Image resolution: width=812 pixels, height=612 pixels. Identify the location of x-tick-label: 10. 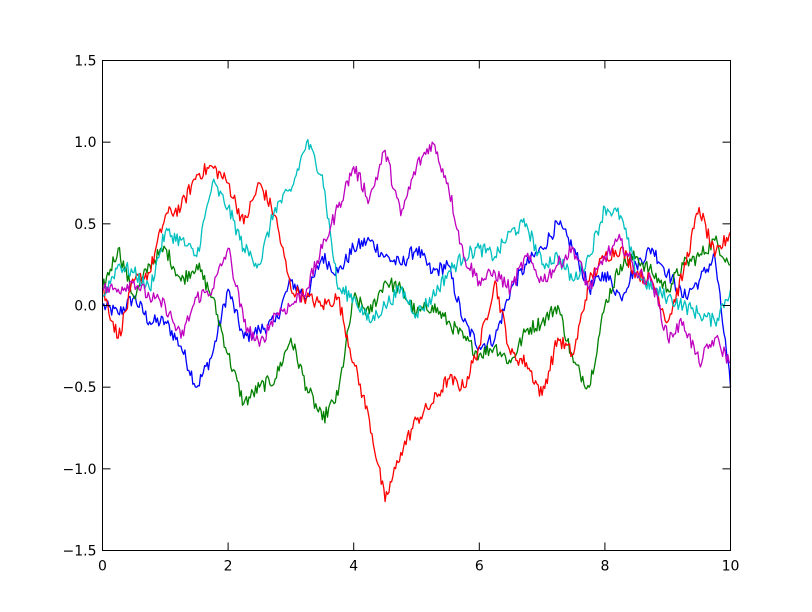
(731, 567).